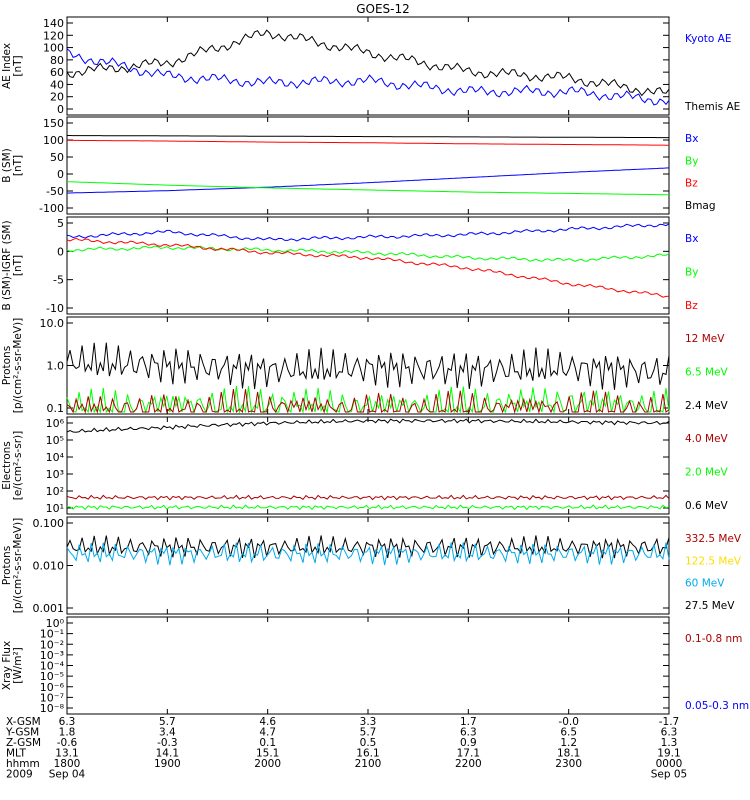 The image size is (750, 800). I want to click on series-kyoto-ae, so click(368, 77).